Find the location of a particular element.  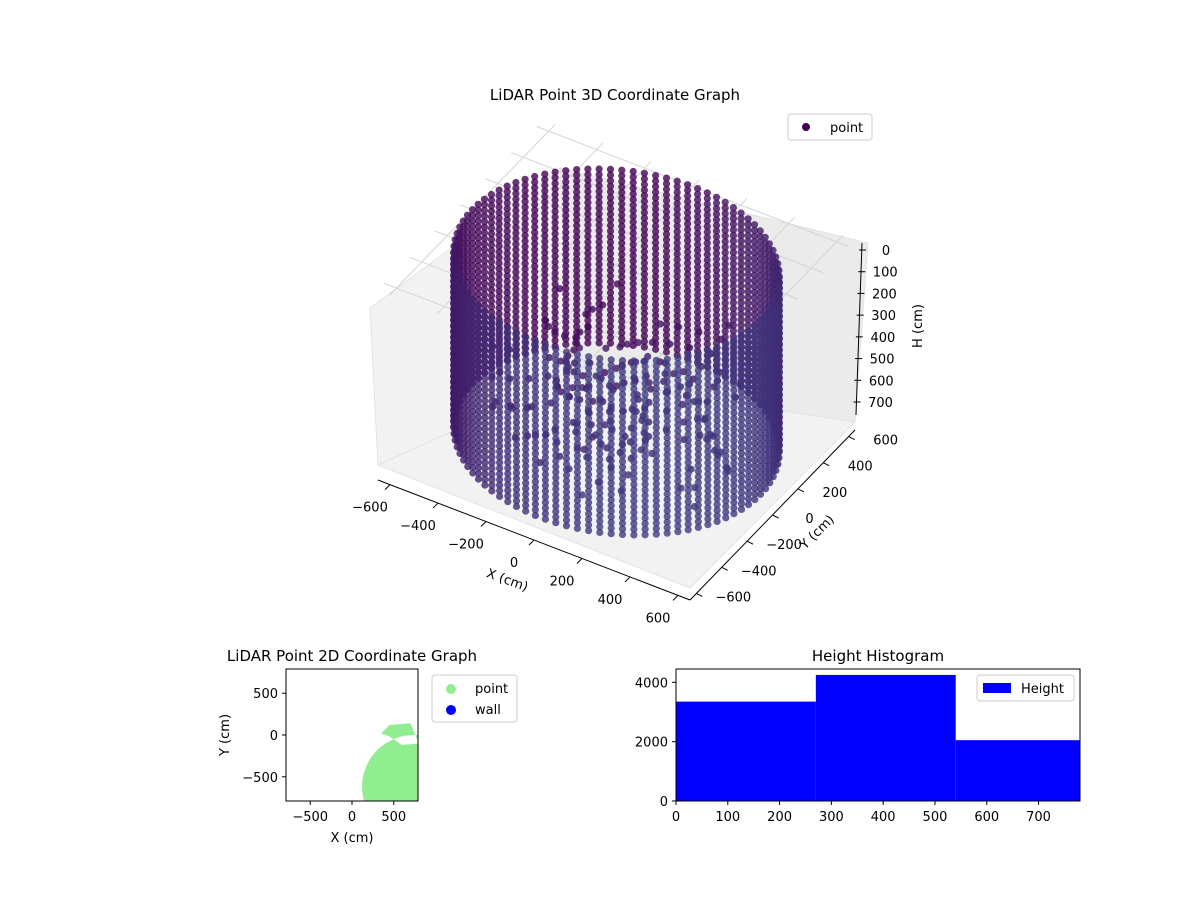

x-tick-label-hist-5: 500 is located at coordinates (935, 817).